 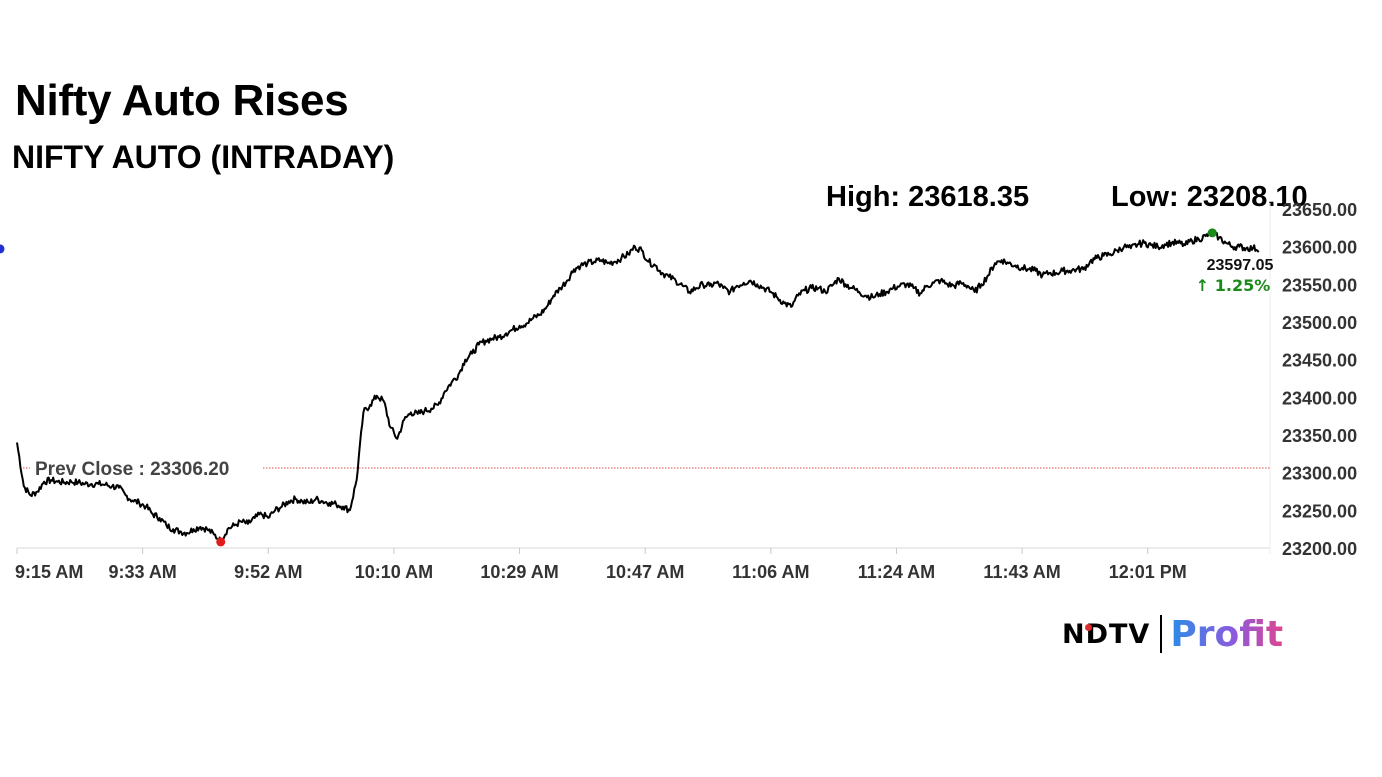 I want to click on y-tick-label: 23350.00, so click(x=1319, y=436).